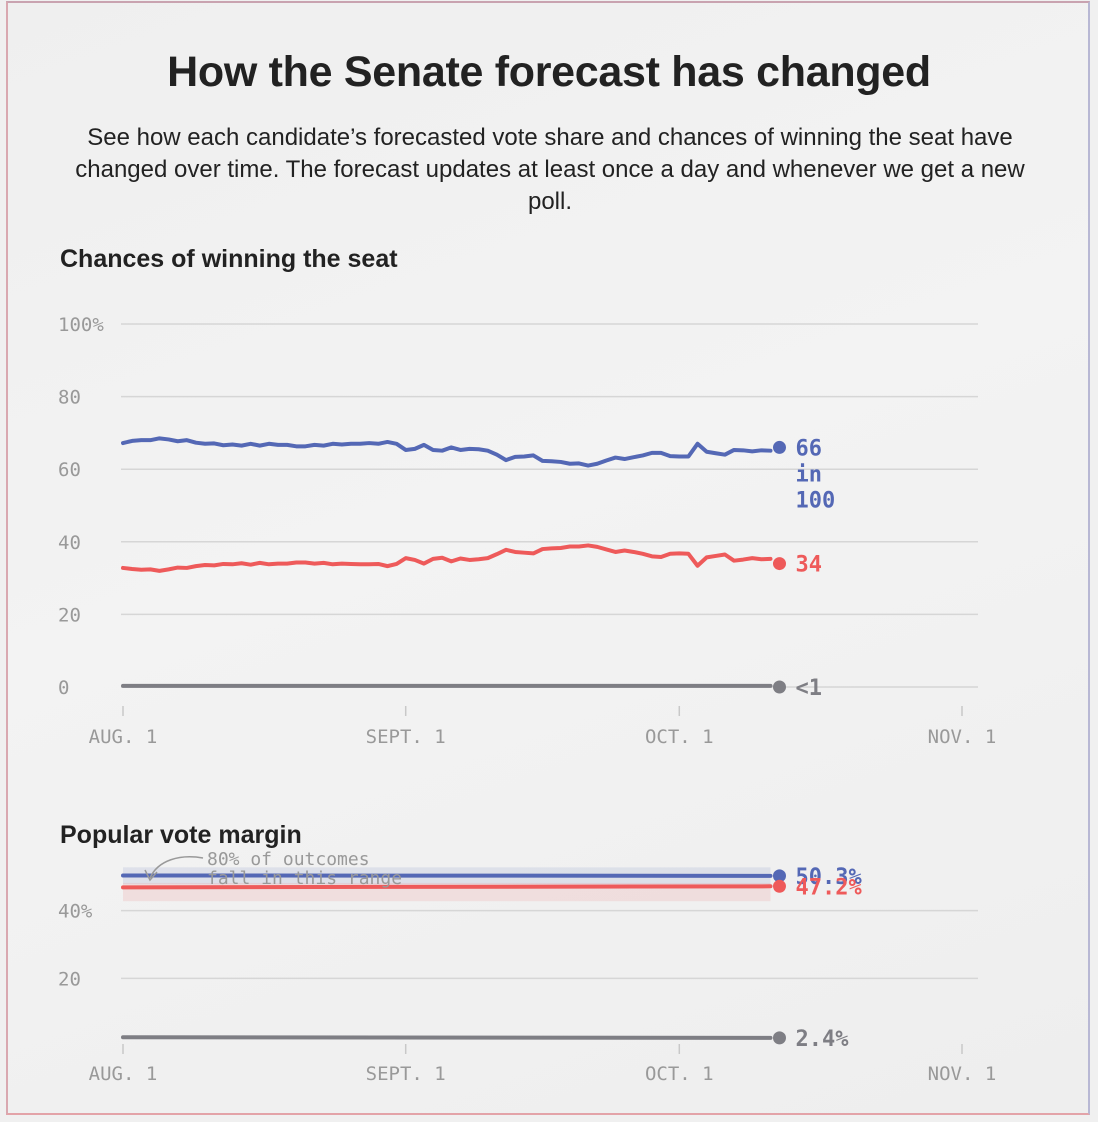  What do you see at coordinates (549, 72) in the screenshot?
I see `page-title: How the Senate forecast has changed` at bounding box center [549, 72].